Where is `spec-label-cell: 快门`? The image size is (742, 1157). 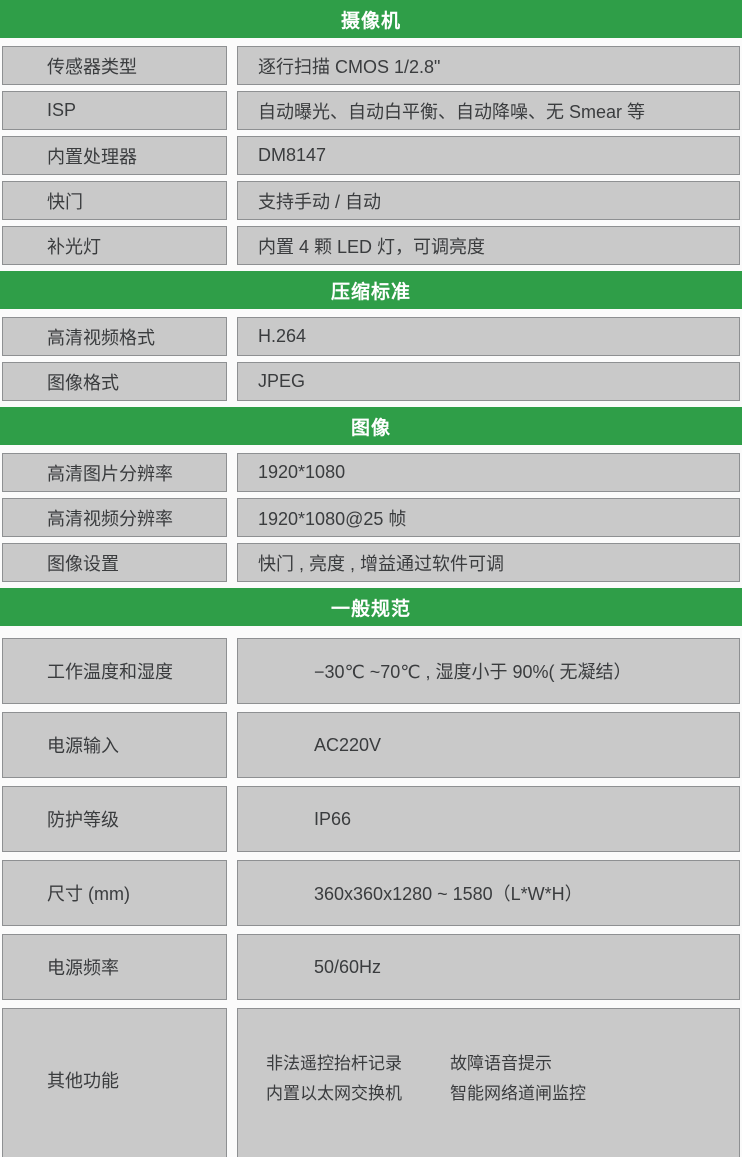 spec-label-cell: 快门 is located at coordinates (114, 200).